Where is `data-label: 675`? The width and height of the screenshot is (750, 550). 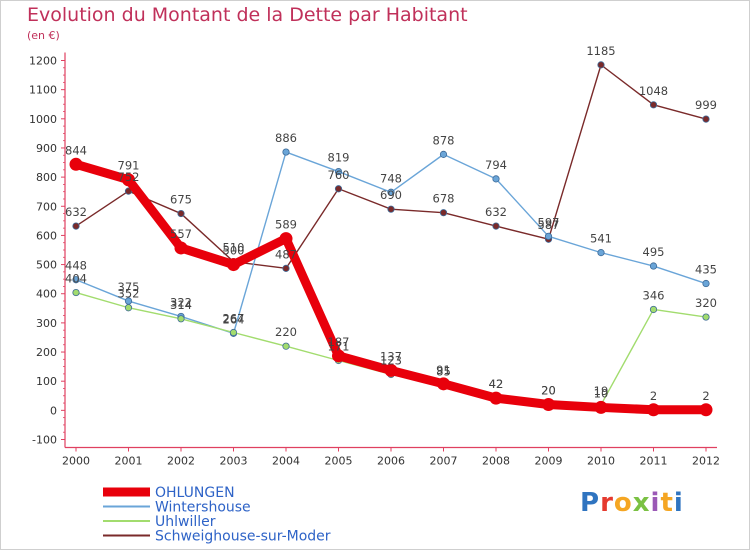 data-label: 675 is located at coordinates (181, 200).